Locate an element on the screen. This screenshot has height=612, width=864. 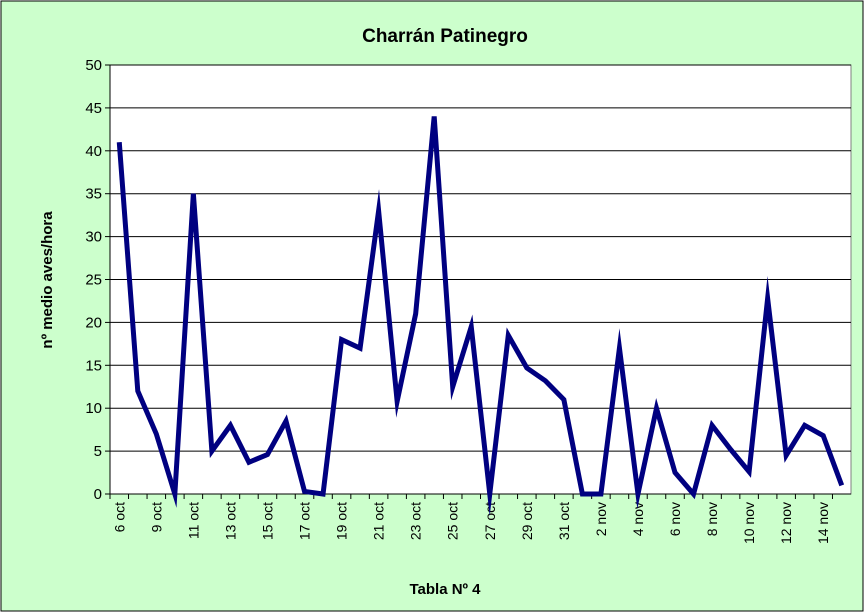
x-tick-label: 14 nov is located at coordinates (823, 523).